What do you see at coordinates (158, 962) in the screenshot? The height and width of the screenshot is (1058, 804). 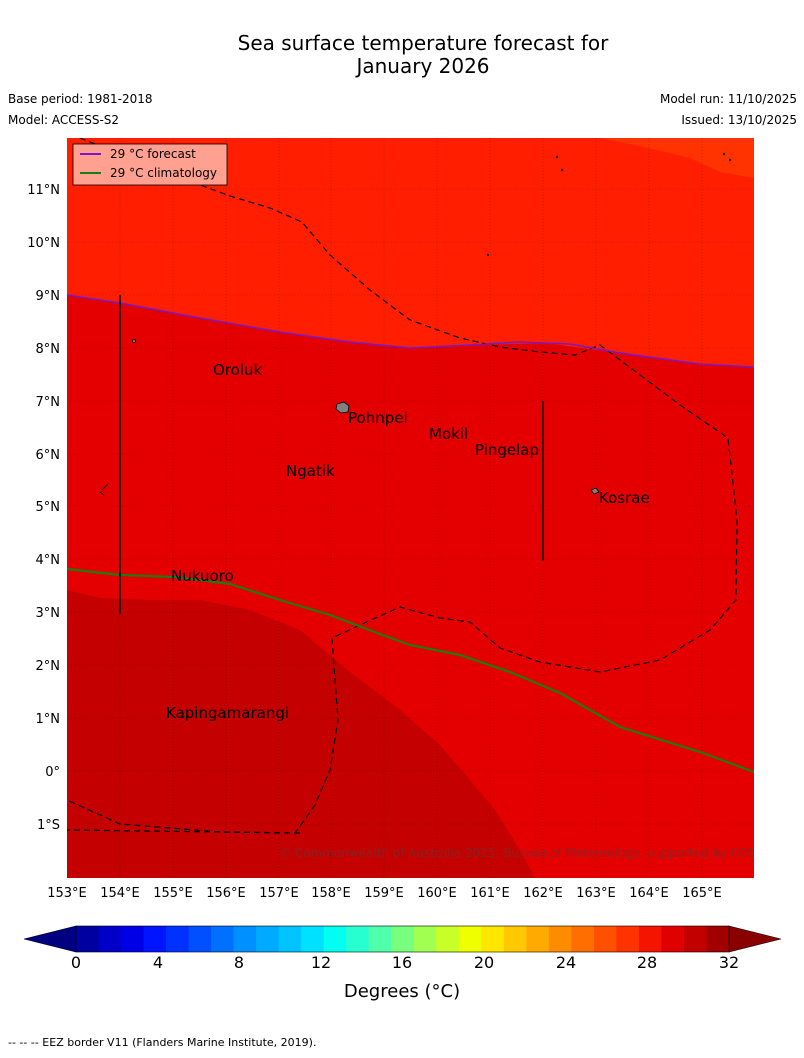 I see `colorbar-tick: 4` at bounding box center [158, 962].